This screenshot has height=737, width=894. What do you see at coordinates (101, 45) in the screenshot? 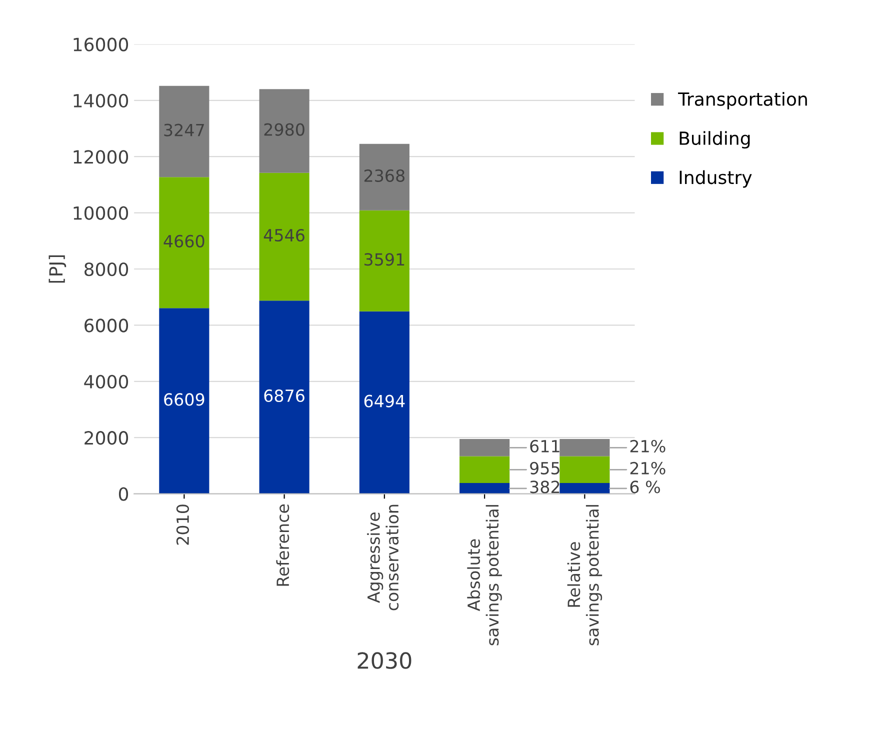
I see `y-tick-label: 16000` at bounding box center [101, 45].